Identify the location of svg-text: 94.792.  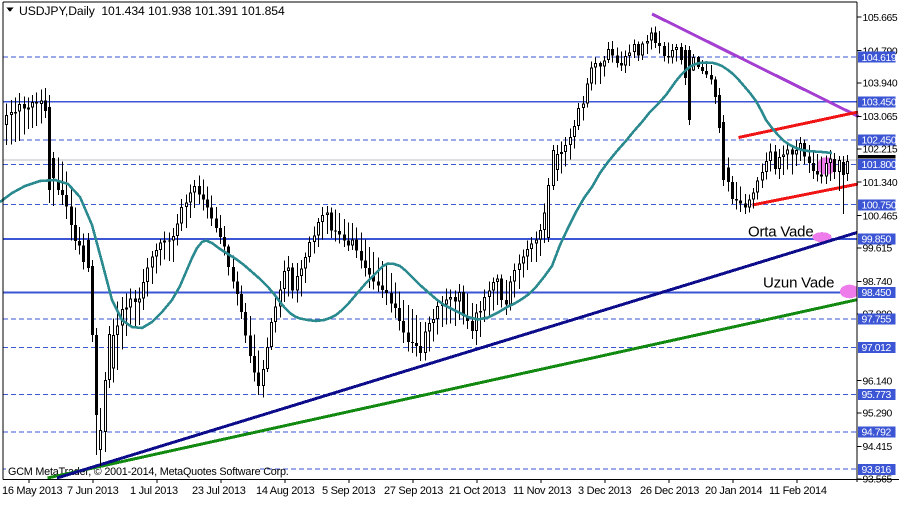
(877, 433).